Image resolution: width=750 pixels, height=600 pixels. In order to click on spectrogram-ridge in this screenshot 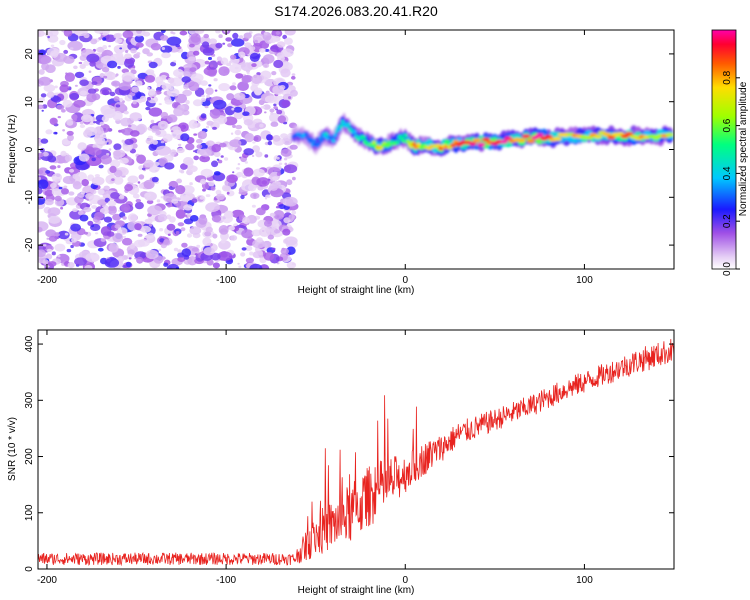, I will do `click(482, 134)`.